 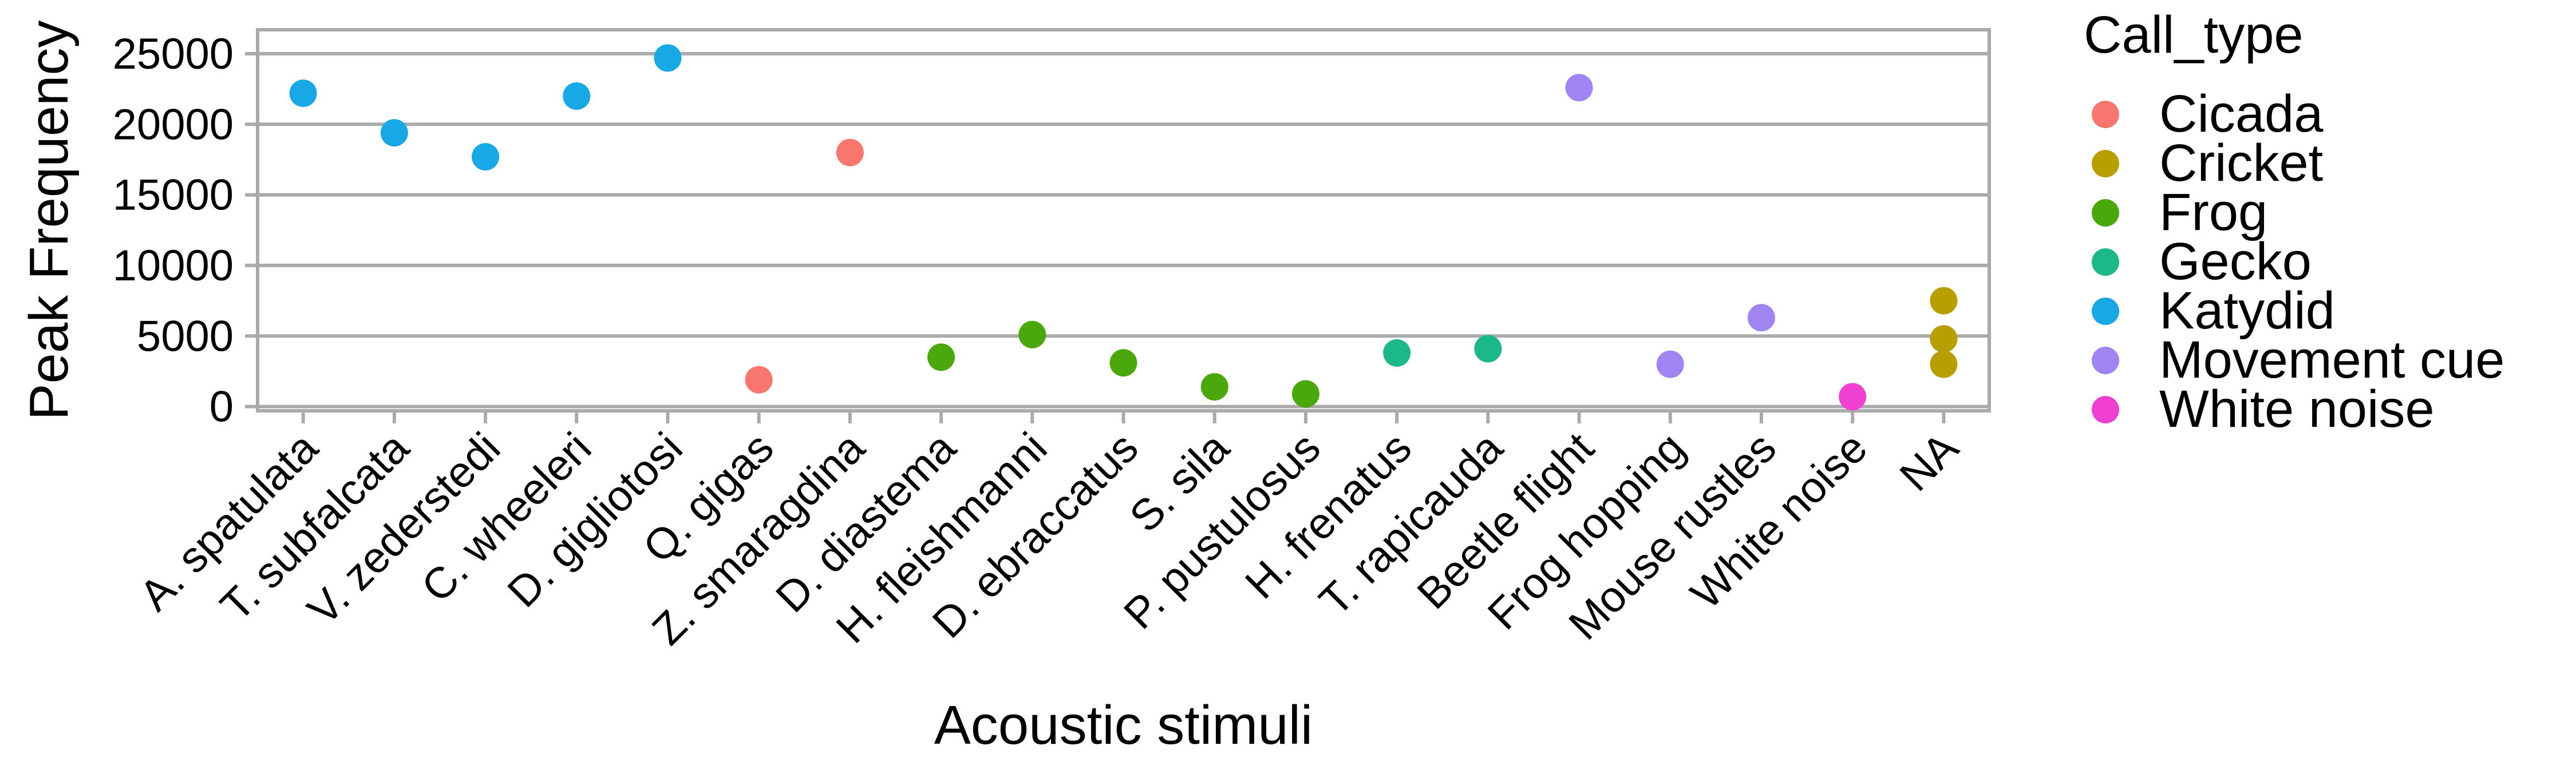 What do you see at coordinates (222, 407) in the screenshot?
I see `y-tick-label-0: 0` at bounding box center [222, 407].